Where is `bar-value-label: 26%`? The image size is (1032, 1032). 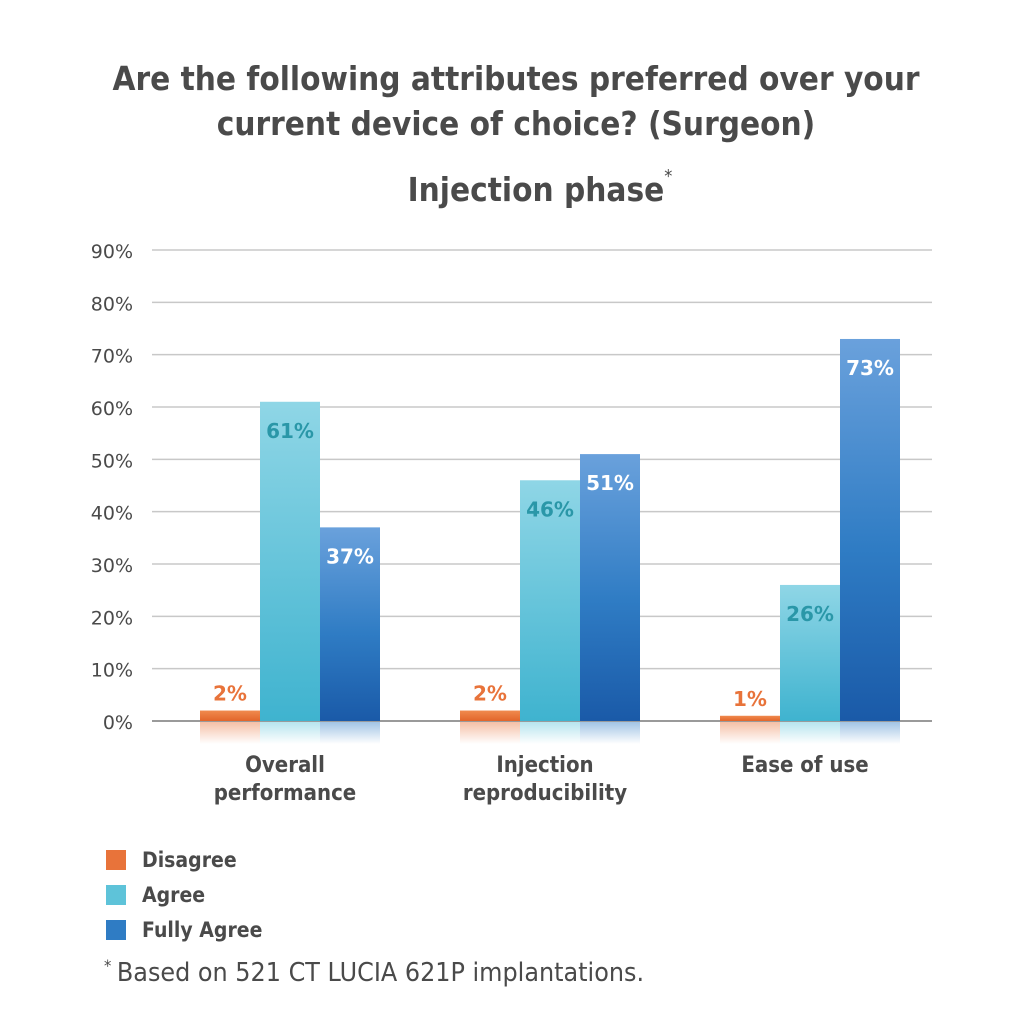 bar-value-label: 26% is located at coordinates (810, 614).